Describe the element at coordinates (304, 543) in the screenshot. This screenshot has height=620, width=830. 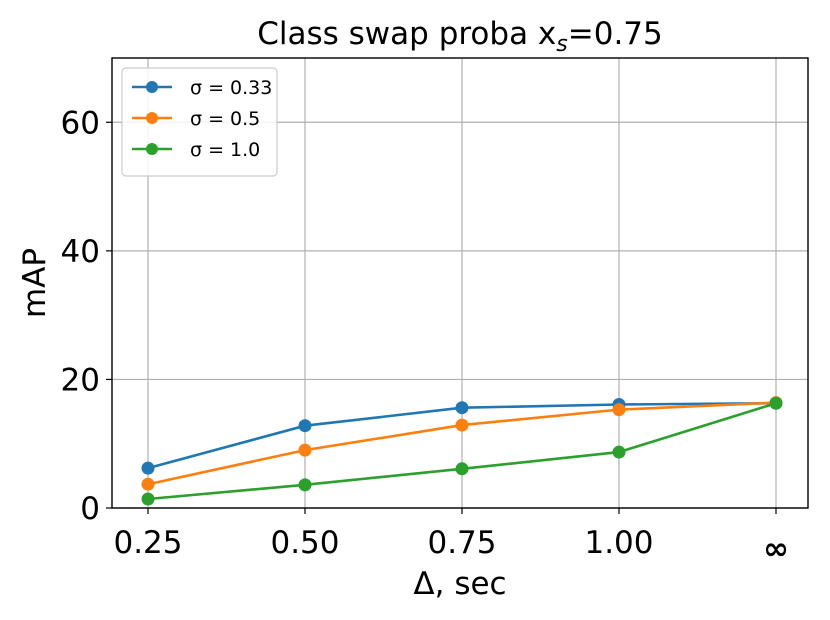
I see `x-tick-label: 0.50` at that location.